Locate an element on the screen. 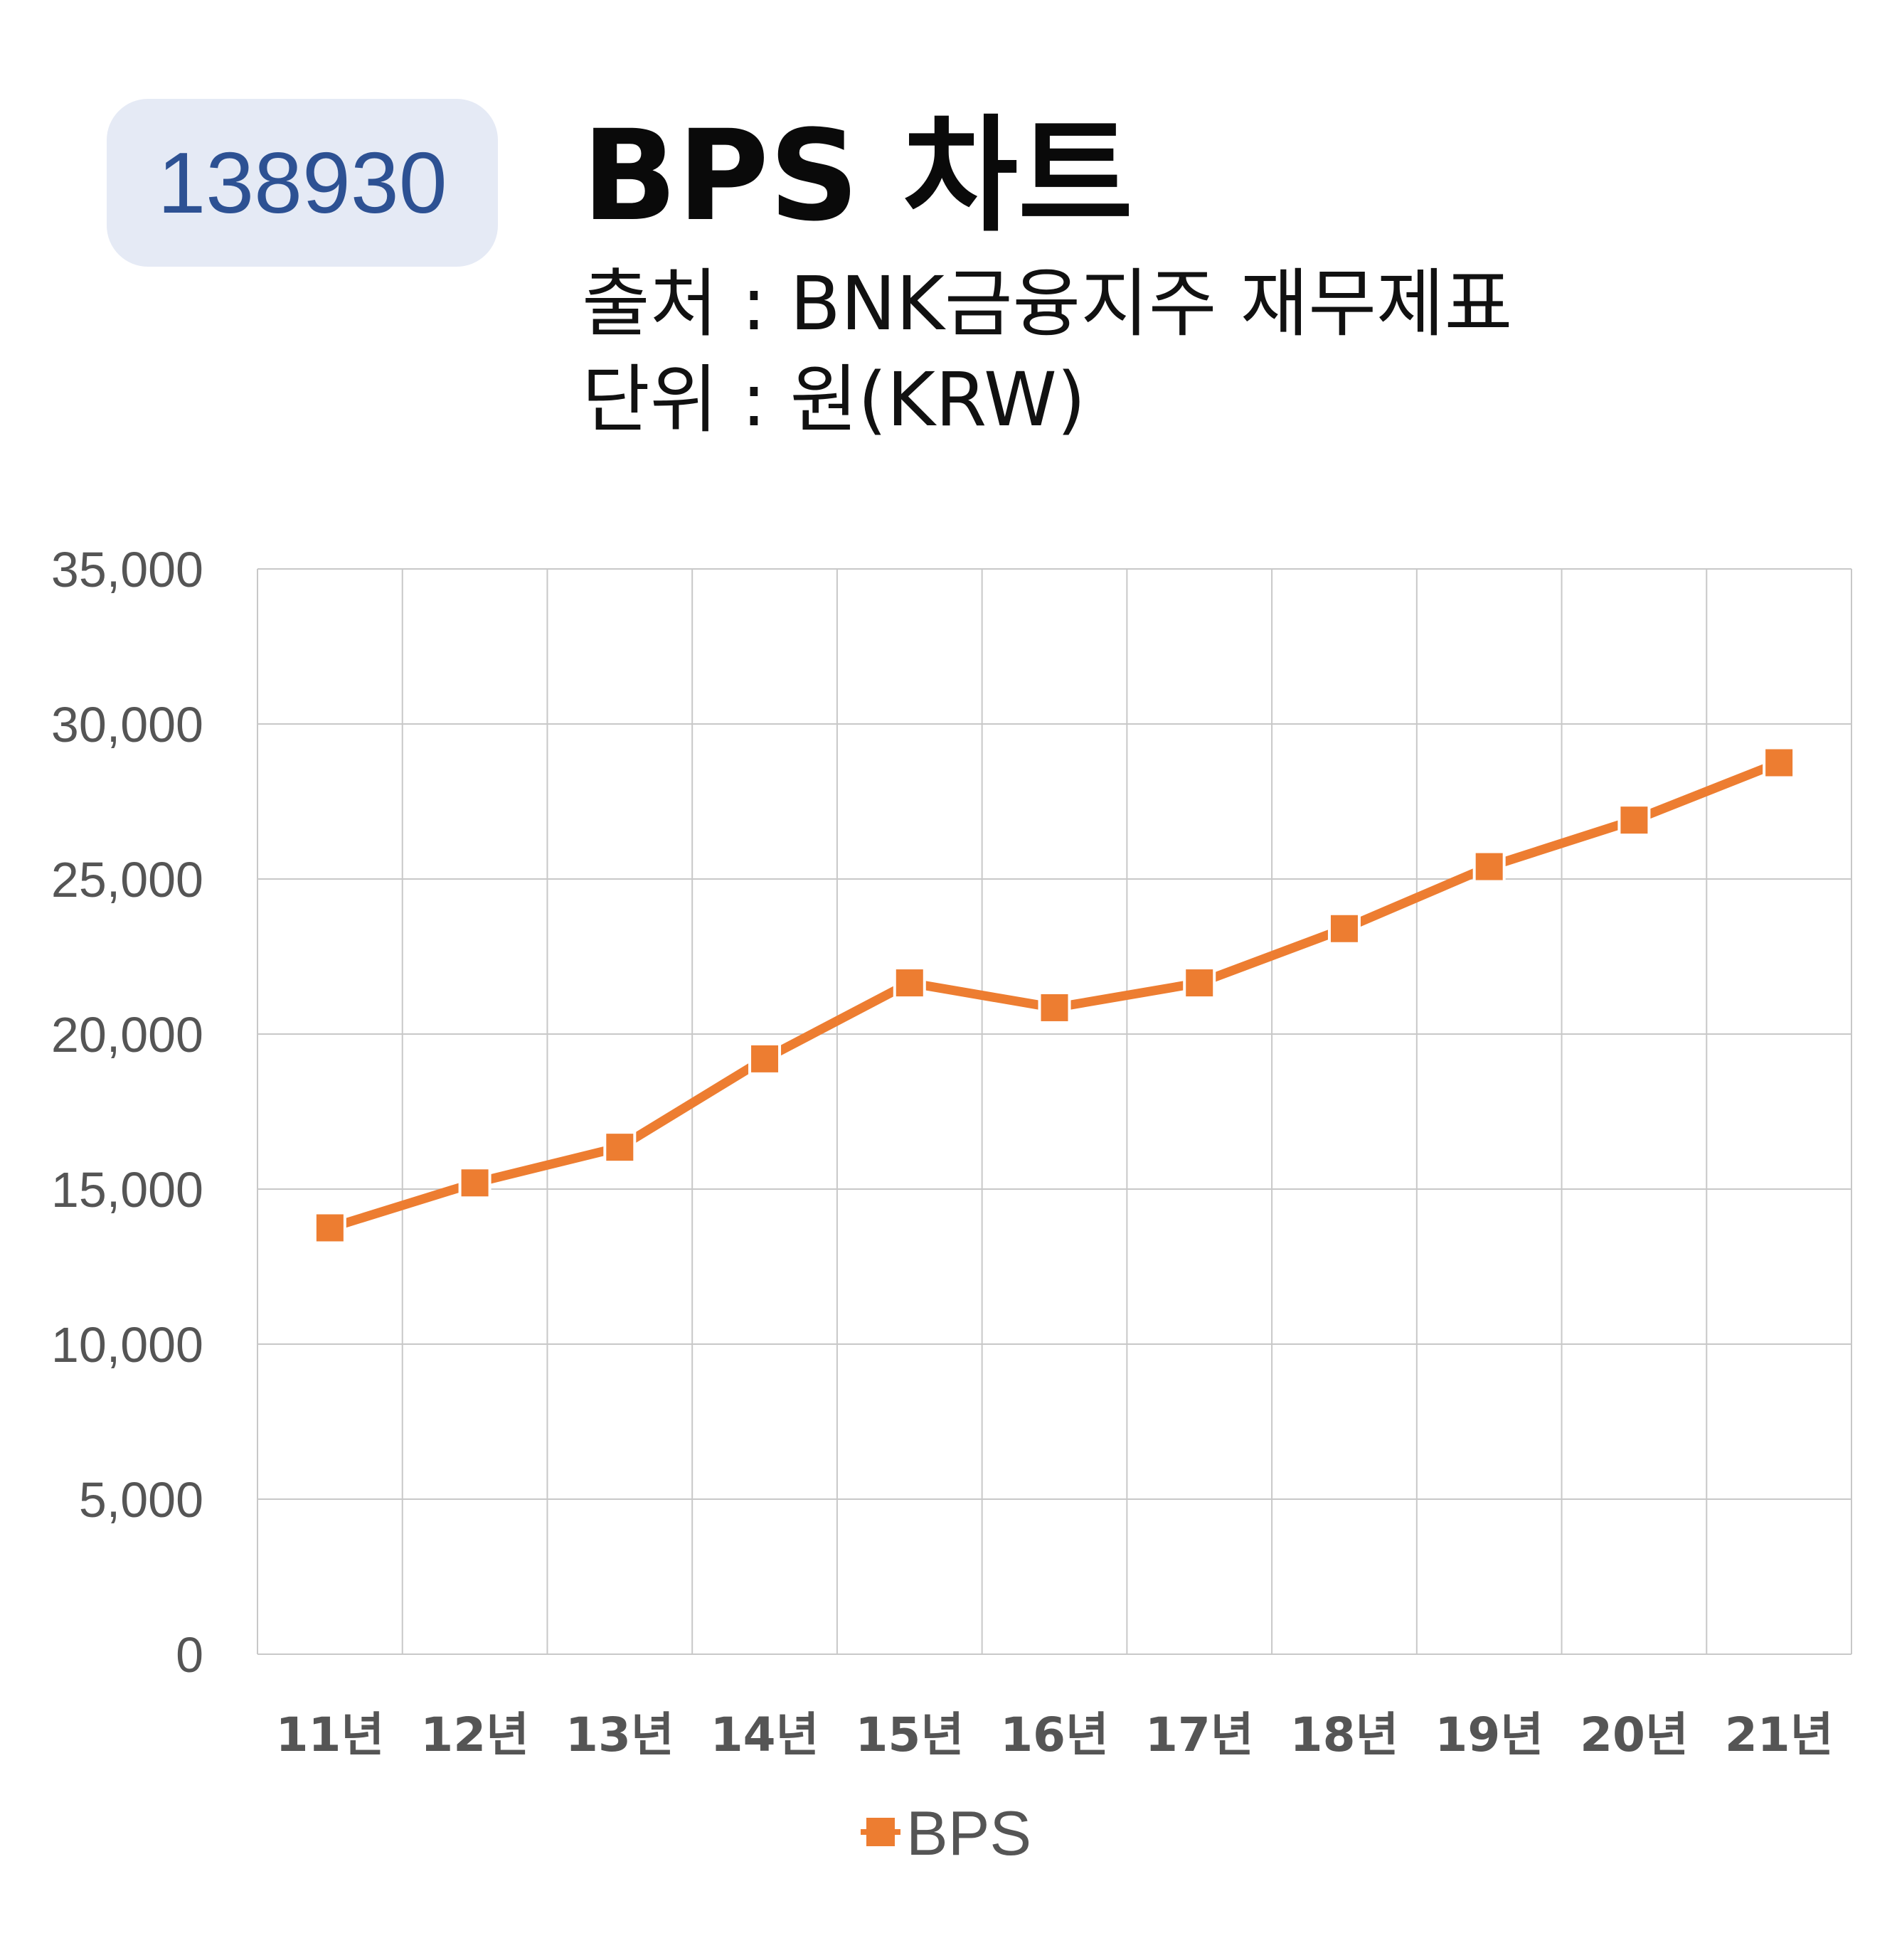  x-tick-label: 16년 is located at coordinates (1054, 1735).